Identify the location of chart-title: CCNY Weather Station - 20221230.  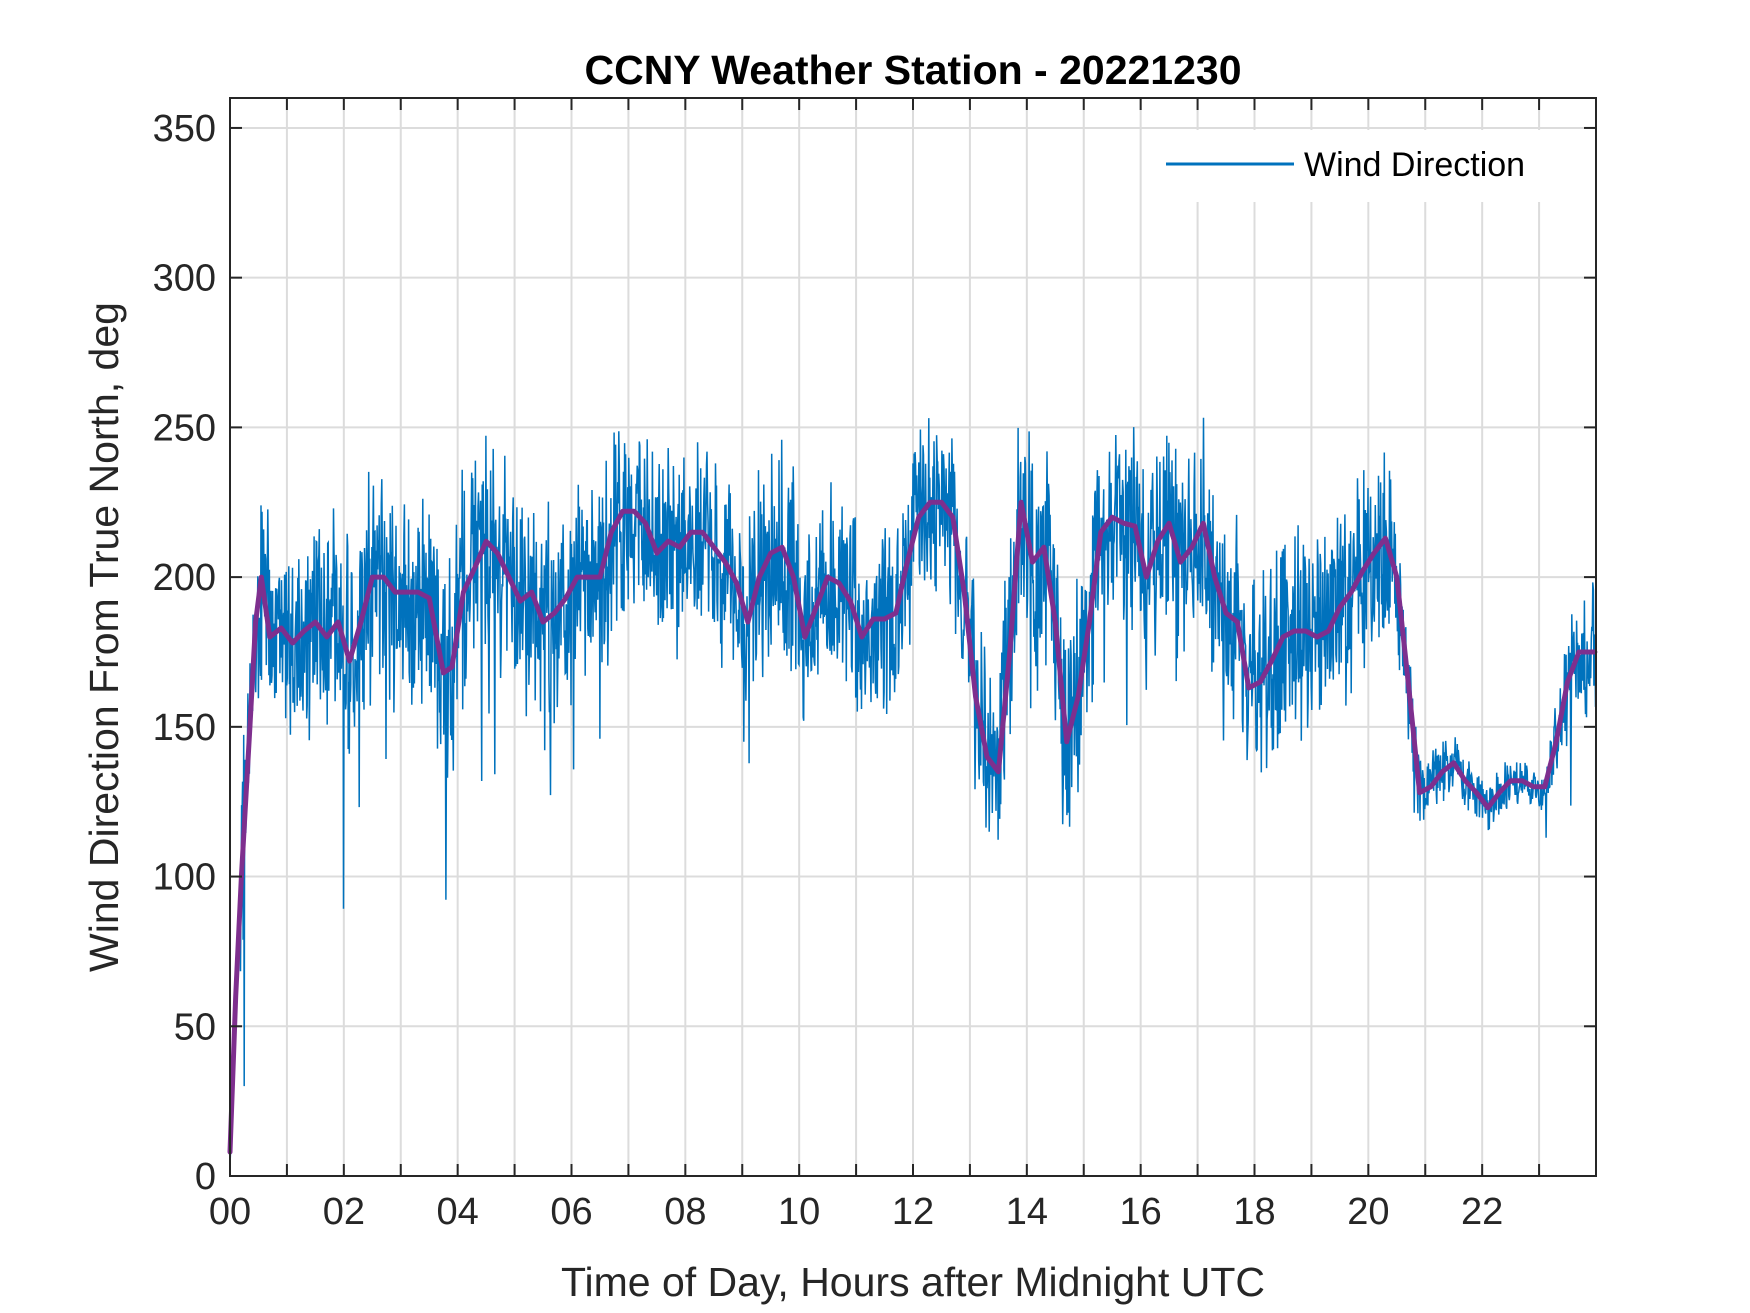
(912, 70).